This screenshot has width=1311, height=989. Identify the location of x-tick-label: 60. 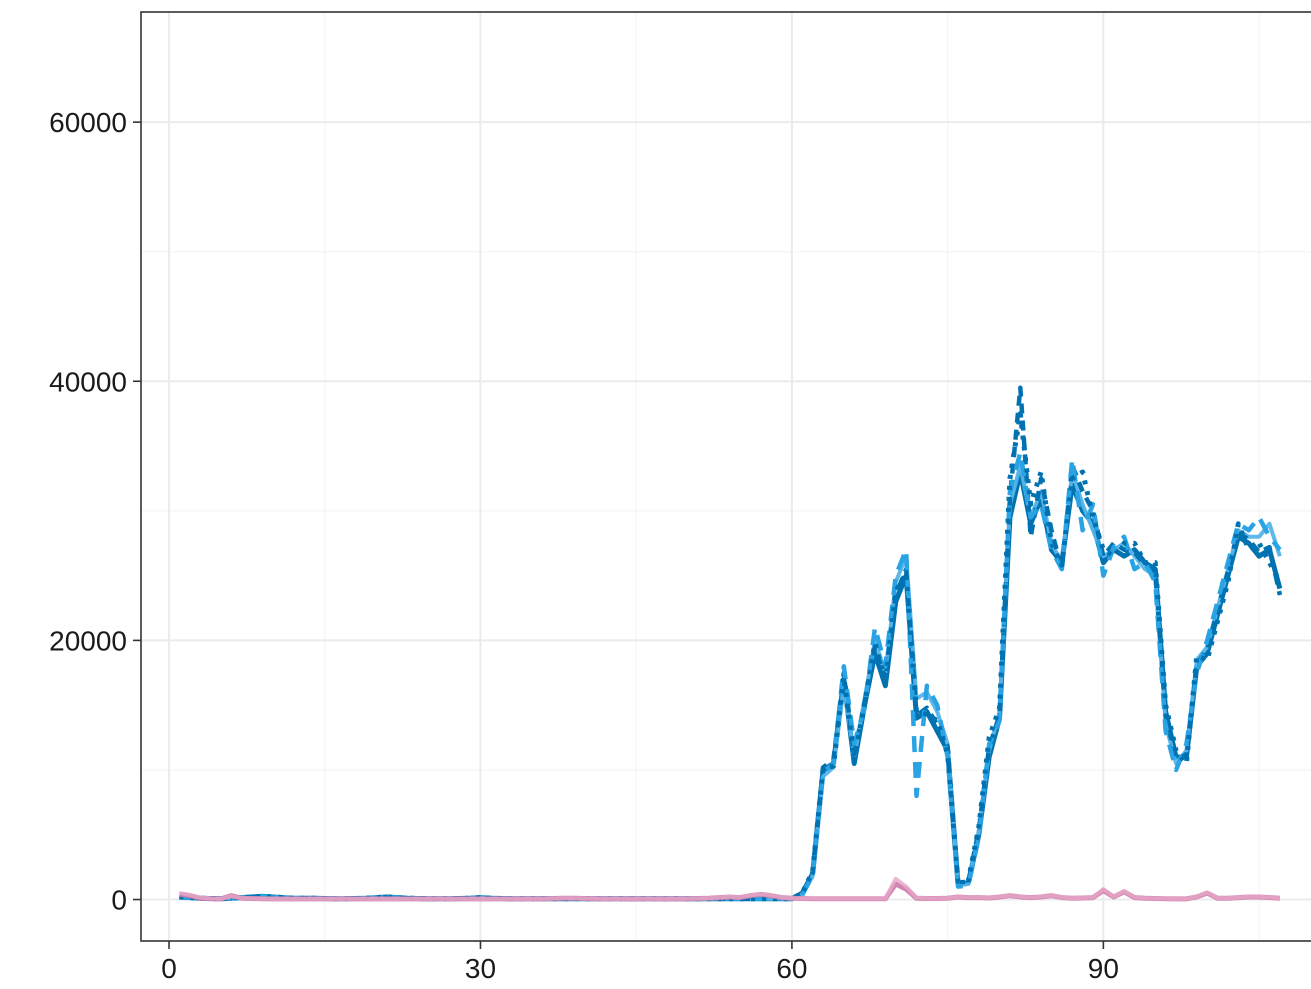
(791, 968).